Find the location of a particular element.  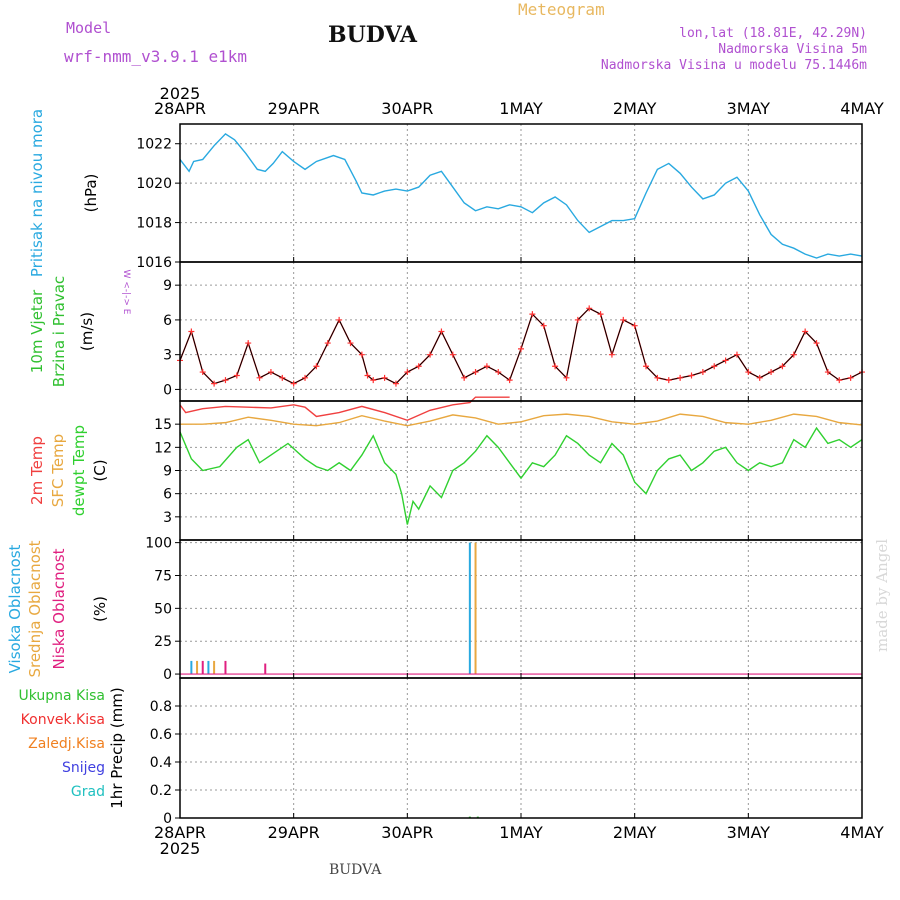

temperature-ylabel: dewpt Temp is located at coordinates (79, 470).